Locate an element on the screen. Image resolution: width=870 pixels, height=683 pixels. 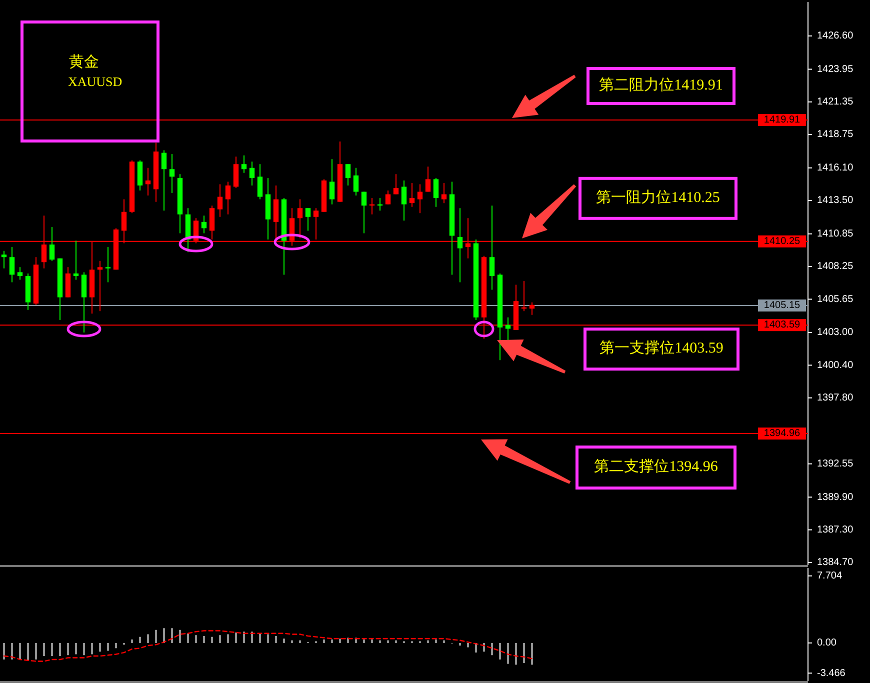
line-series is located at coordinates (268, 646).